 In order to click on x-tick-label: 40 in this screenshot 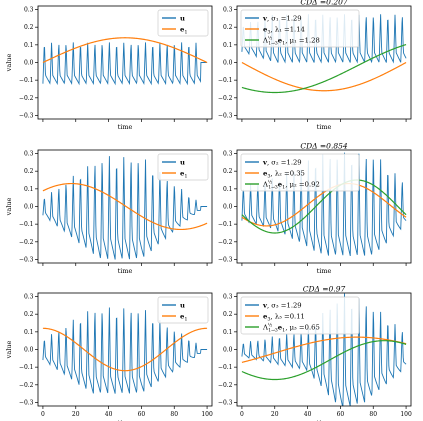, I will do `click(308, 414)`.